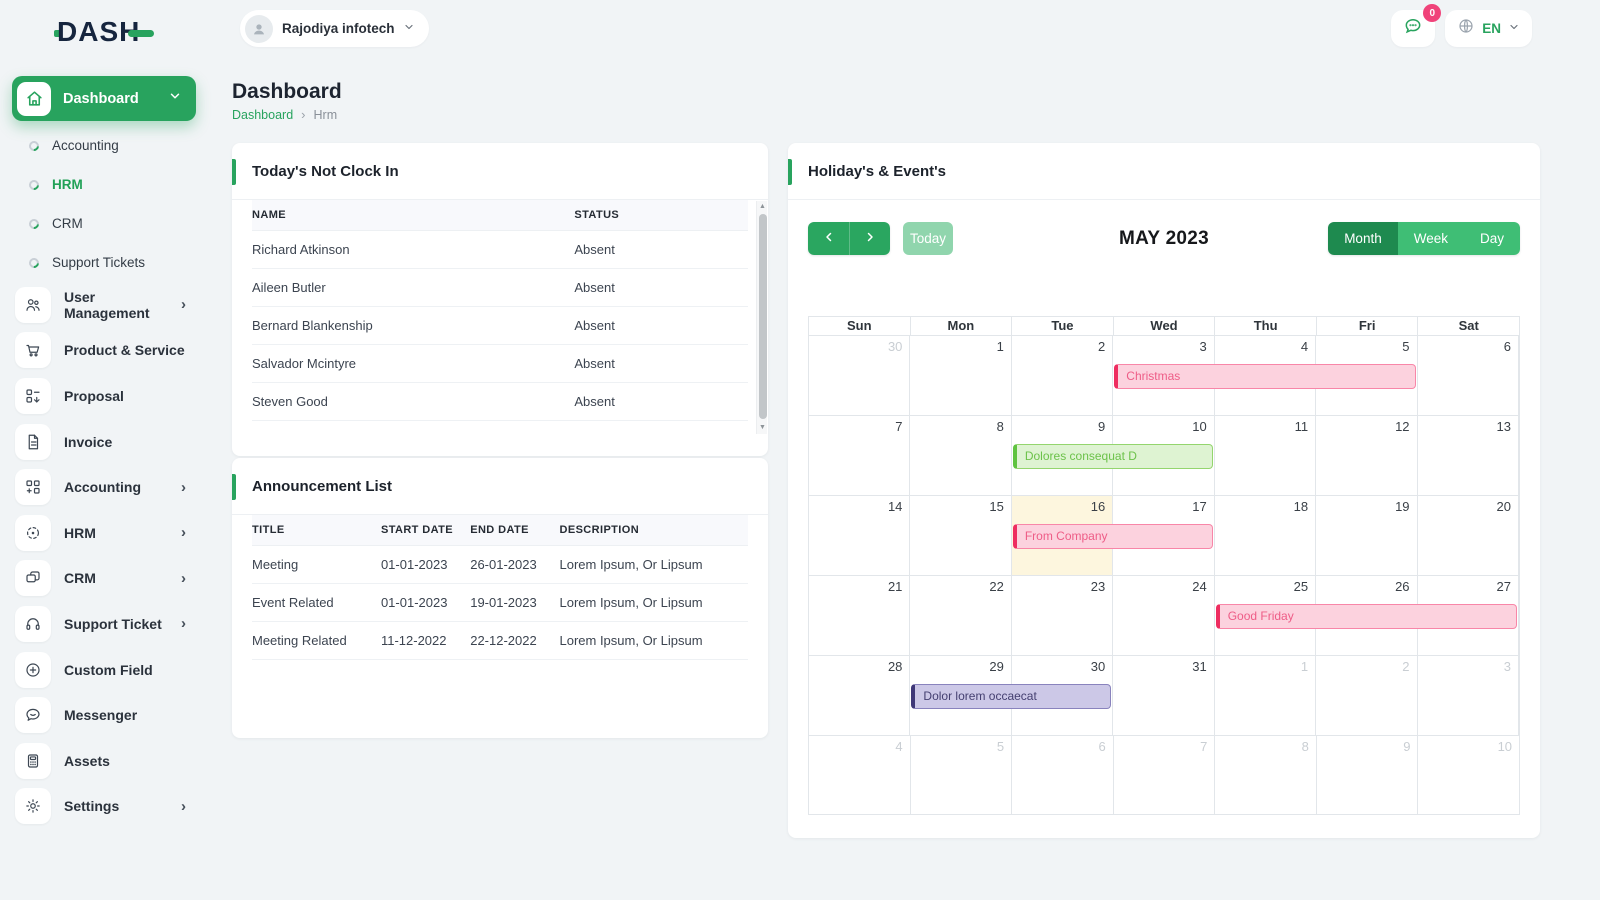 Image resolution: width=1600 pixels, height=900 pixels. Describe the element at coordinates (1266, 455) in the screenshot. I see `calendar-day: 11` at that location.